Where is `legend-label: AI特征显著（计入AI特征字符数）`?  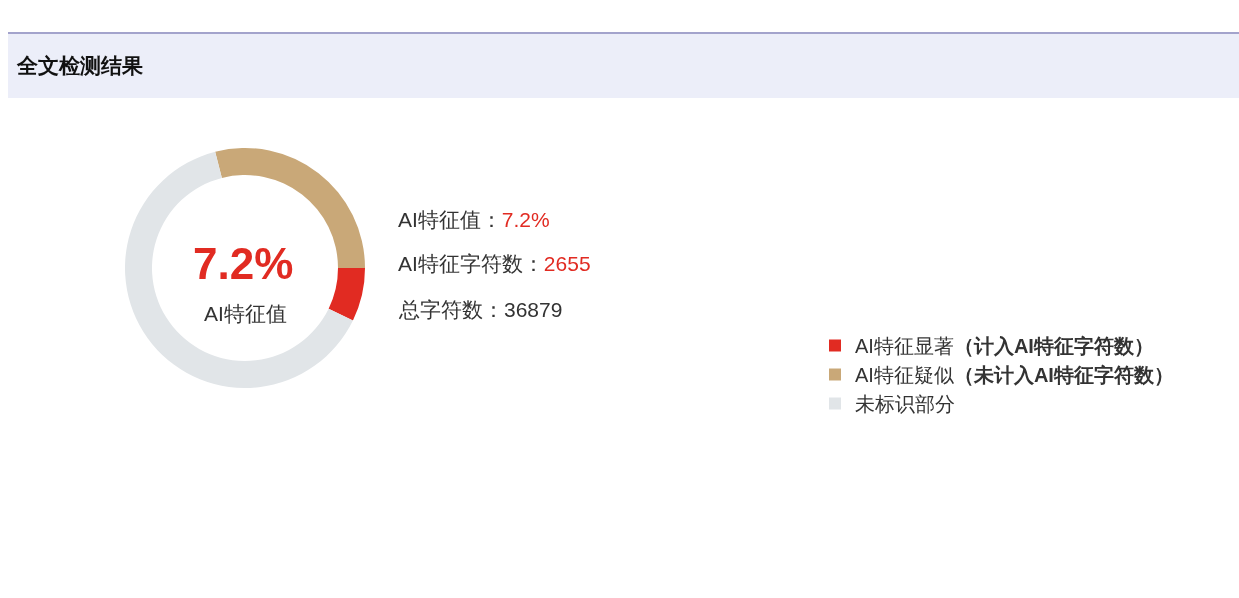
legend-label: AI特征显著（计入AI特征字符数） is located at coordinates (1004, 346).